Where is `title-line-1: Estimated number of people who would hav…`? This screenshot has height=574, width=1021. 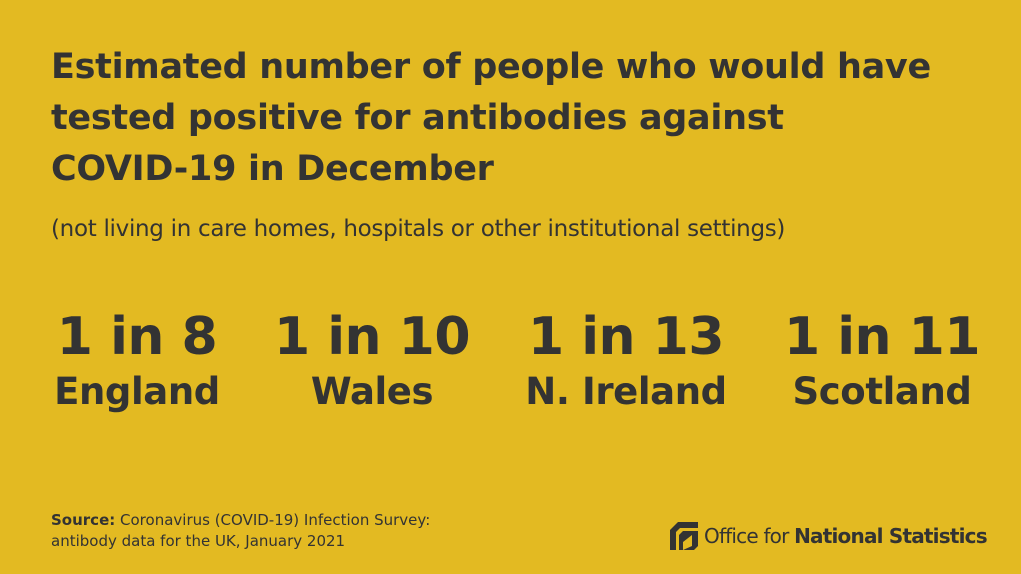
title-line-1: Estimated number of people who would hav… is located at coordinates (491, 67).